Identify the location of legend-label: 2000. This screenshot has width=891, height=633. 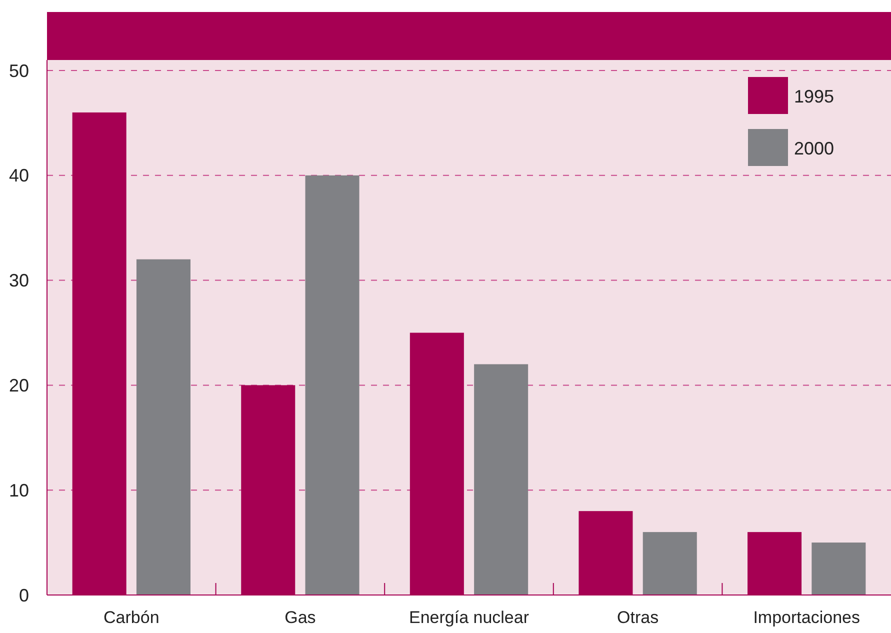
(814, 148).